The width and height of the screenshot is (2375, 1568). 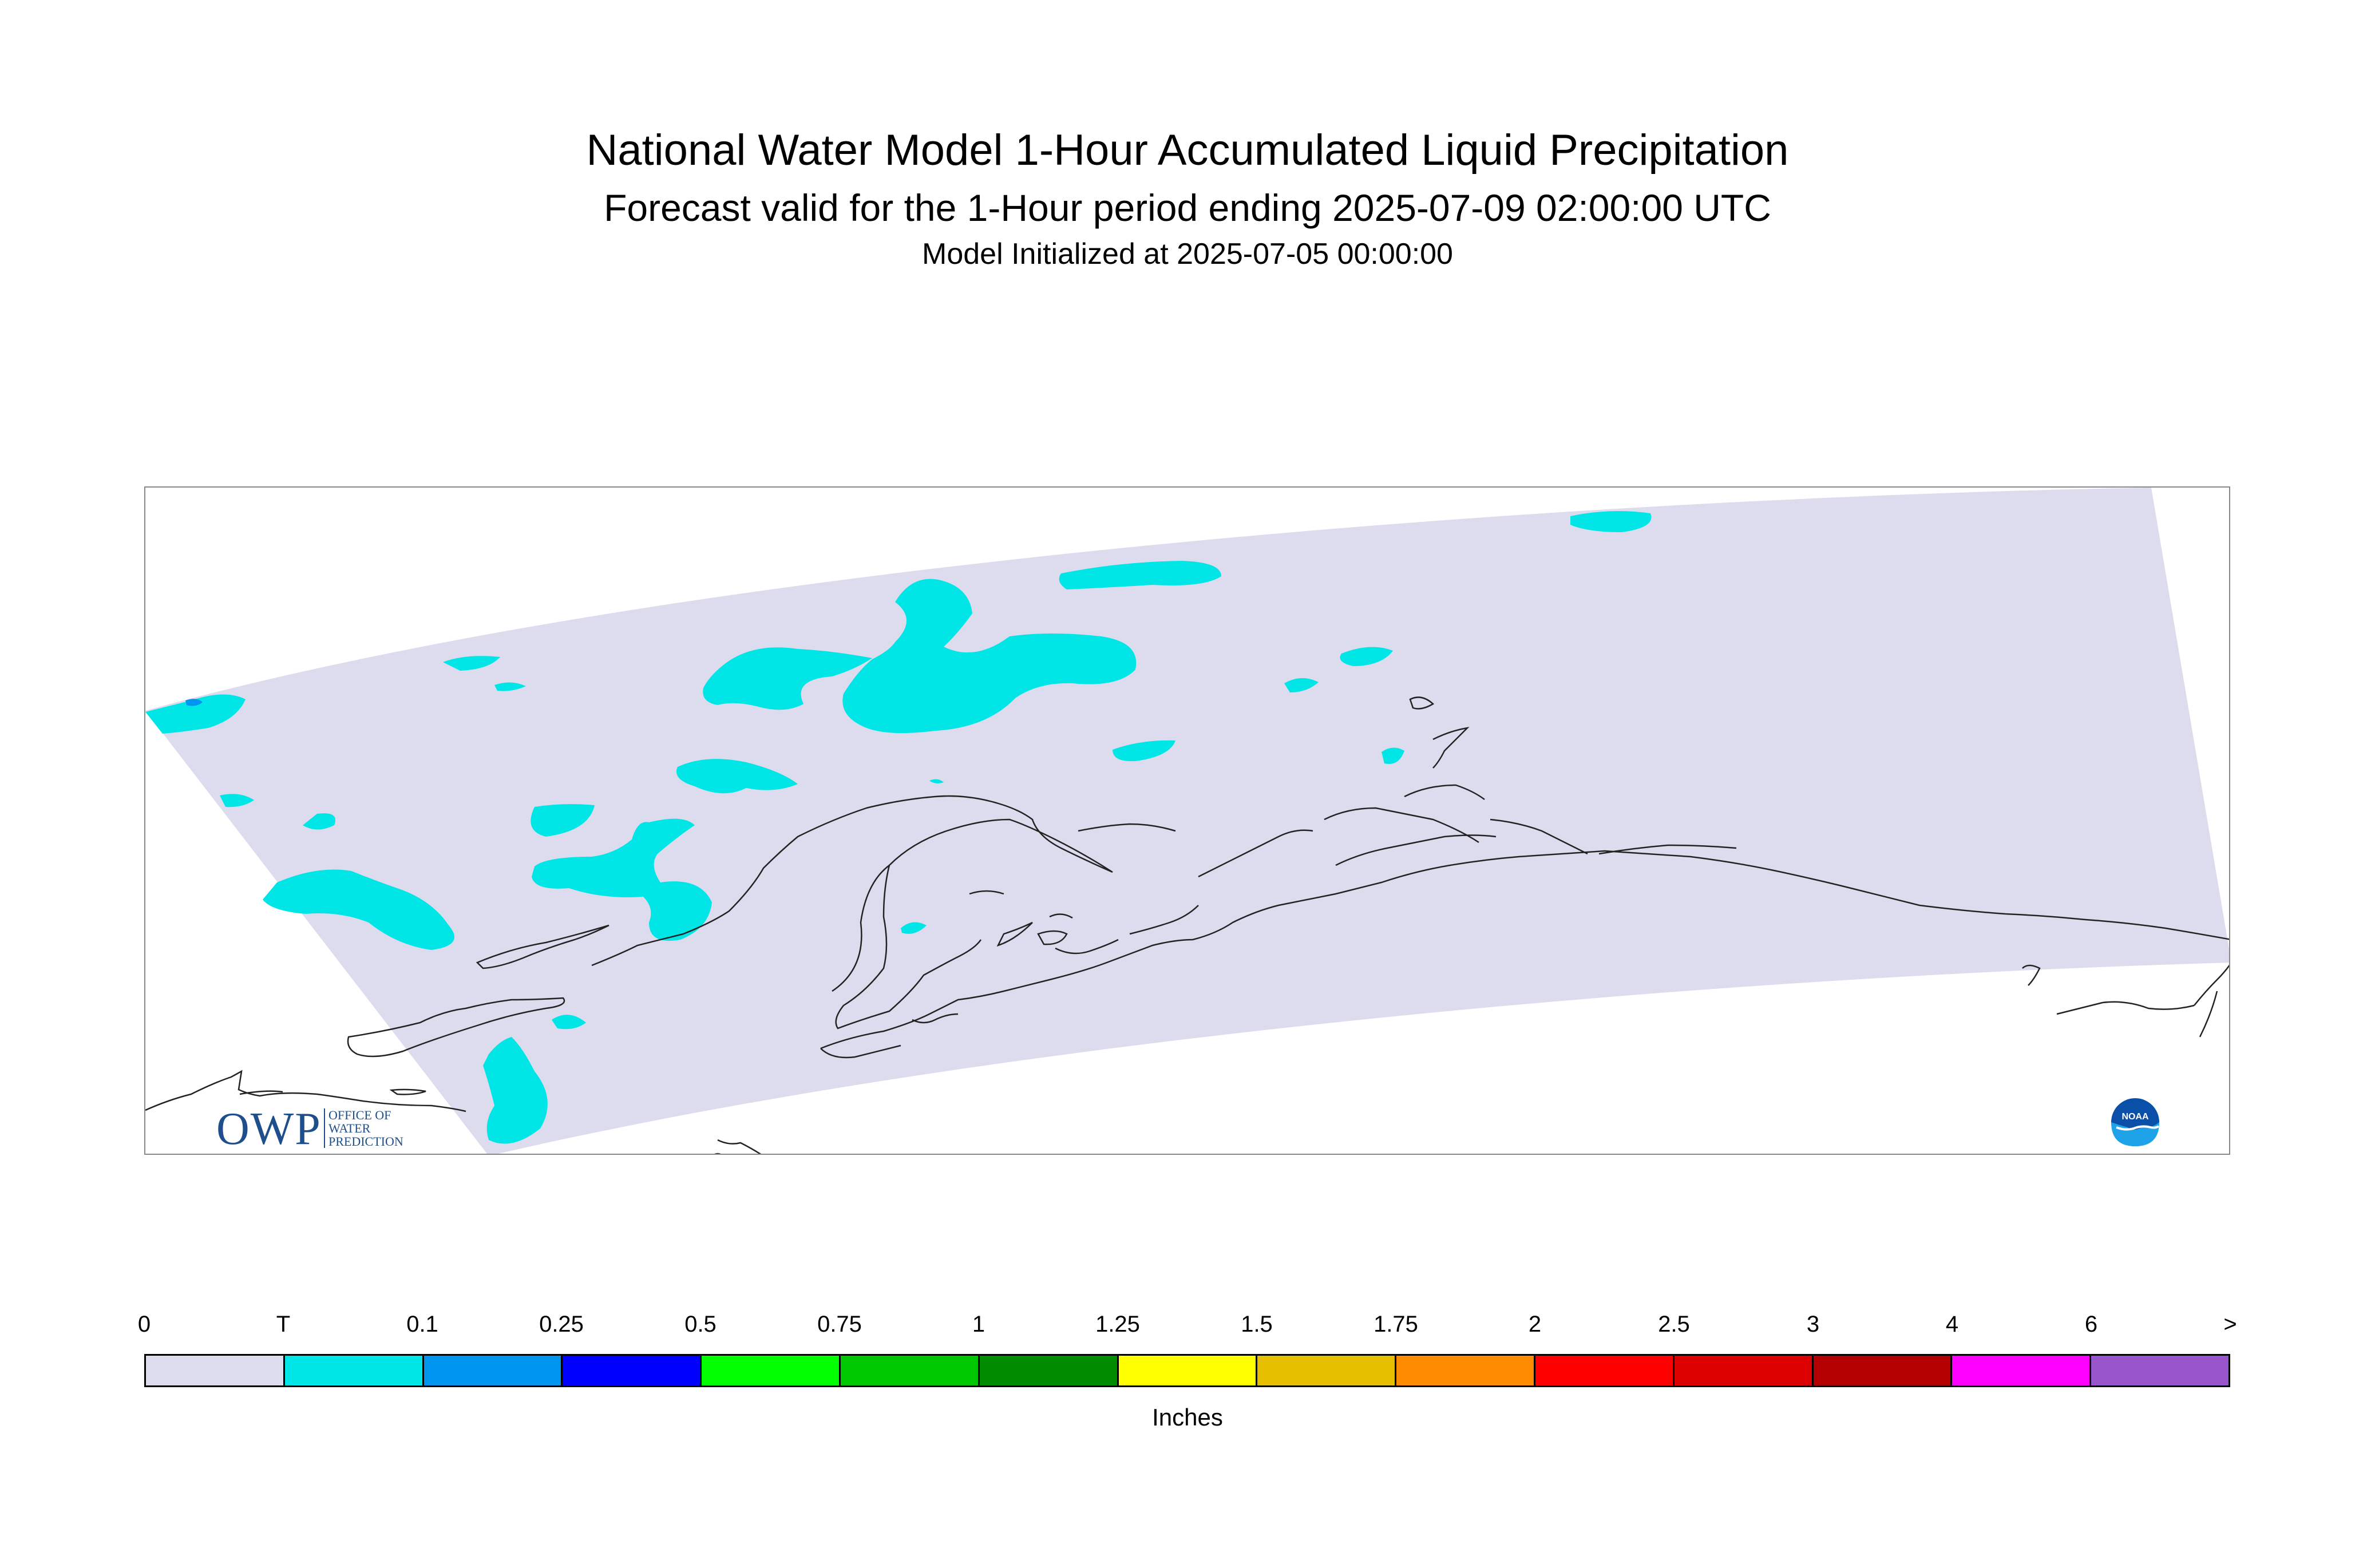 I want to click on colorbar-tick-label: 1.25, so click(x=1117, y=1324).